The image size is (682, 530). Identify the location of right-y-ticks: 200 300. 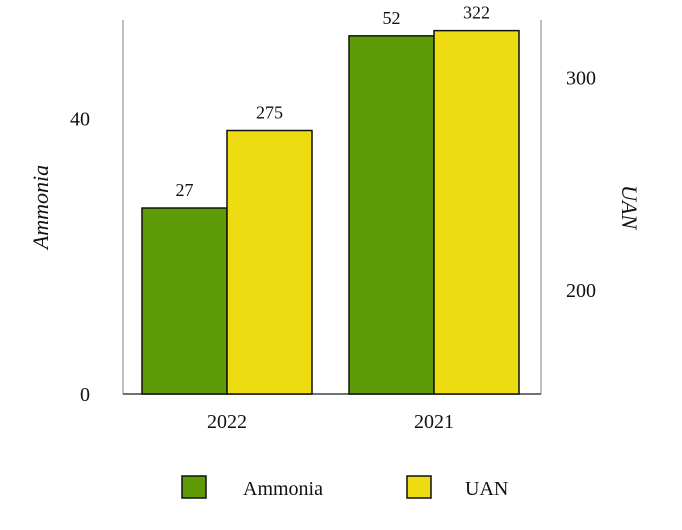
(581, 184).